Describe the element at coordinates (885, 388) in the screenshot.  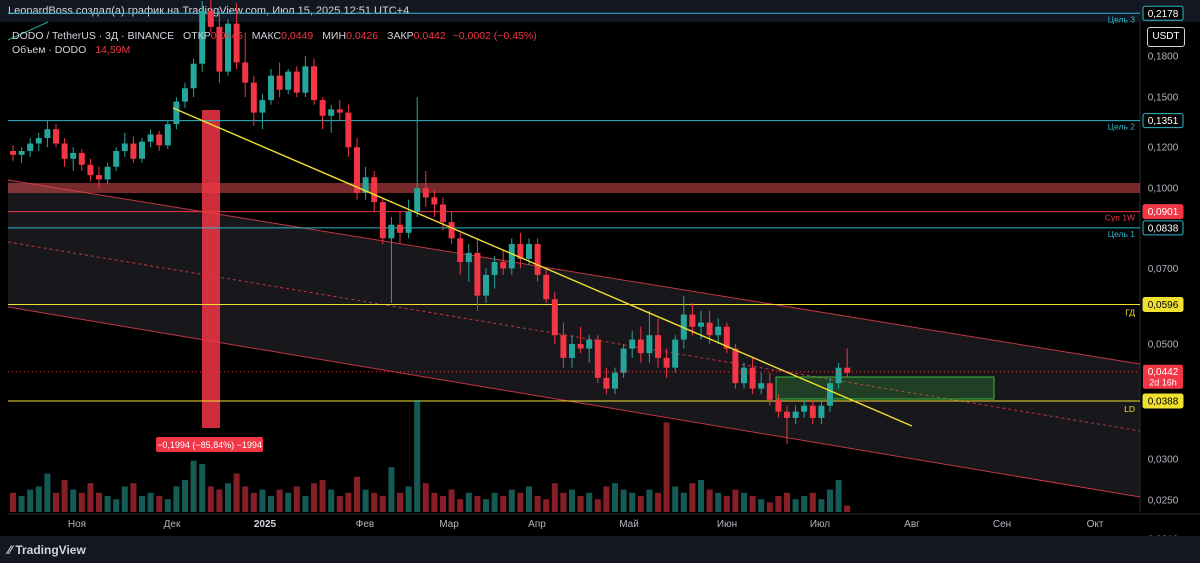
I see `target-box` at that location.